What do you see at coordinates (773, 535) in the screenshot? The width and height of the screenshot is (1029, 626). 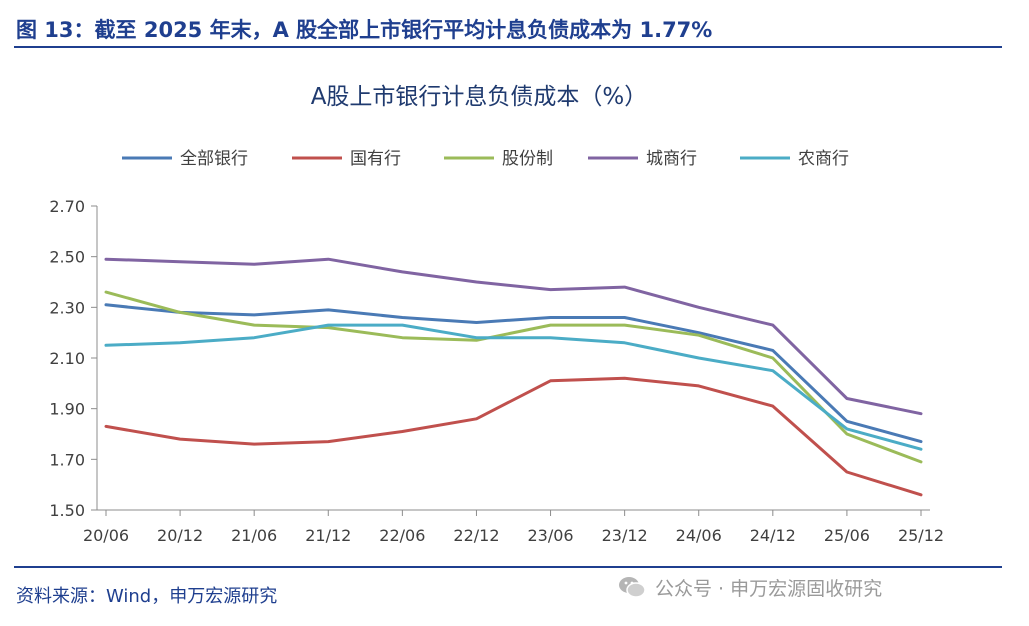 I see `x-tick-label: 24/12` at bounding box center [773, 535].